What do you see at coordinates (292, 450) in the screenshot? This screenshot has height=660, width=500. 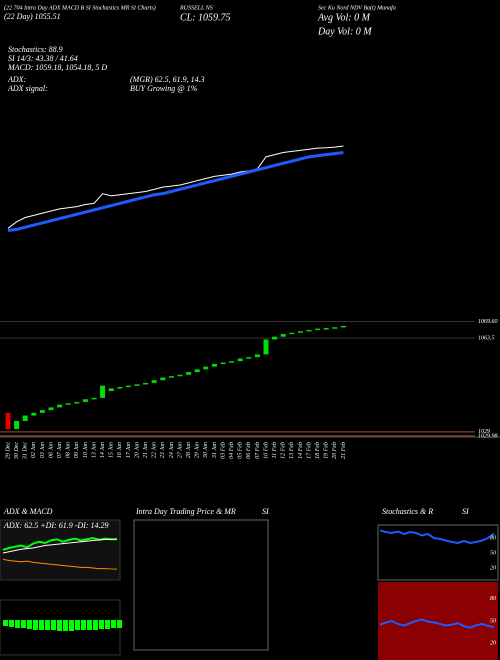 I see `date-label: 13 Feb` at bounding box center [292, 450].